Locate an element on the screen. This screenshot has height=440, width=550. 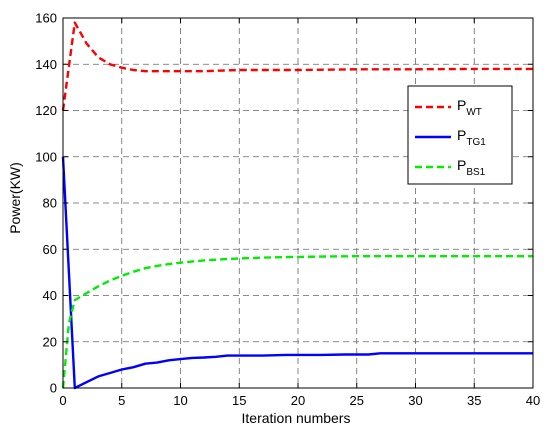
x-tick-label: 30 is located at coordinates (415, 400).